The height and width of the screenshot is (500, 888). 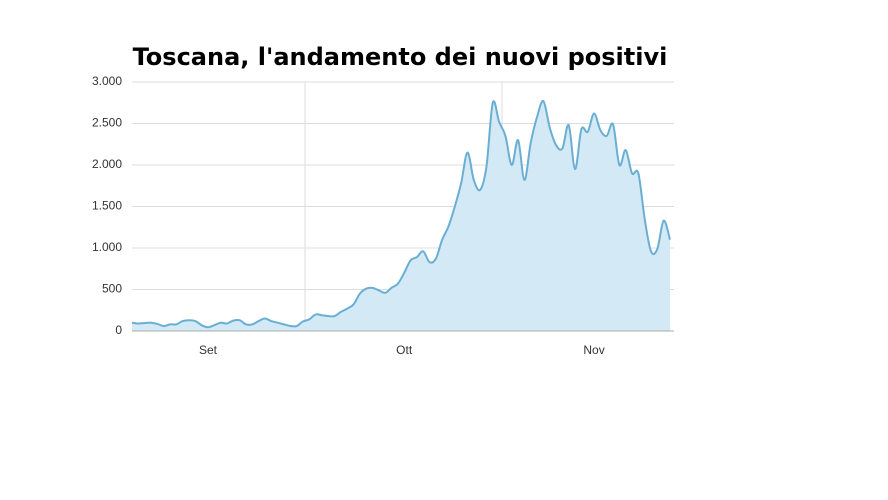 What do you see at coordinates (400, 57) in the screenshot?
I see `chart-title: Toscana, l'andamento dei nuovi positivi` at bounding box center [400, 57].